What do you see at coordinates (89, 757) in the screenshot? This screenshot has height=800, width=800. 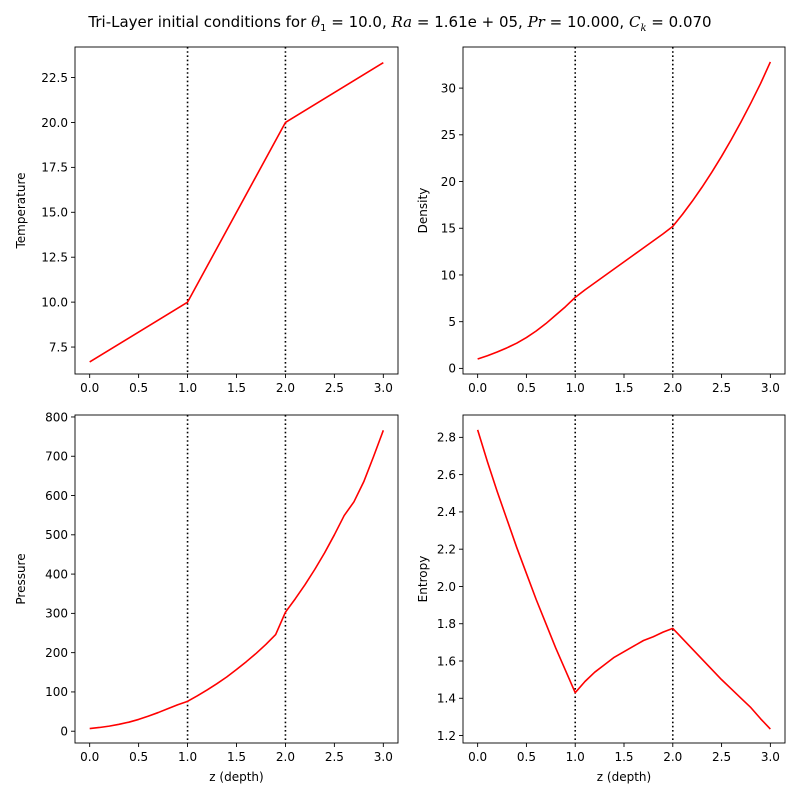 I see `pressure-x-tick-label-0: 0.0` at bounding box center [89, 757].